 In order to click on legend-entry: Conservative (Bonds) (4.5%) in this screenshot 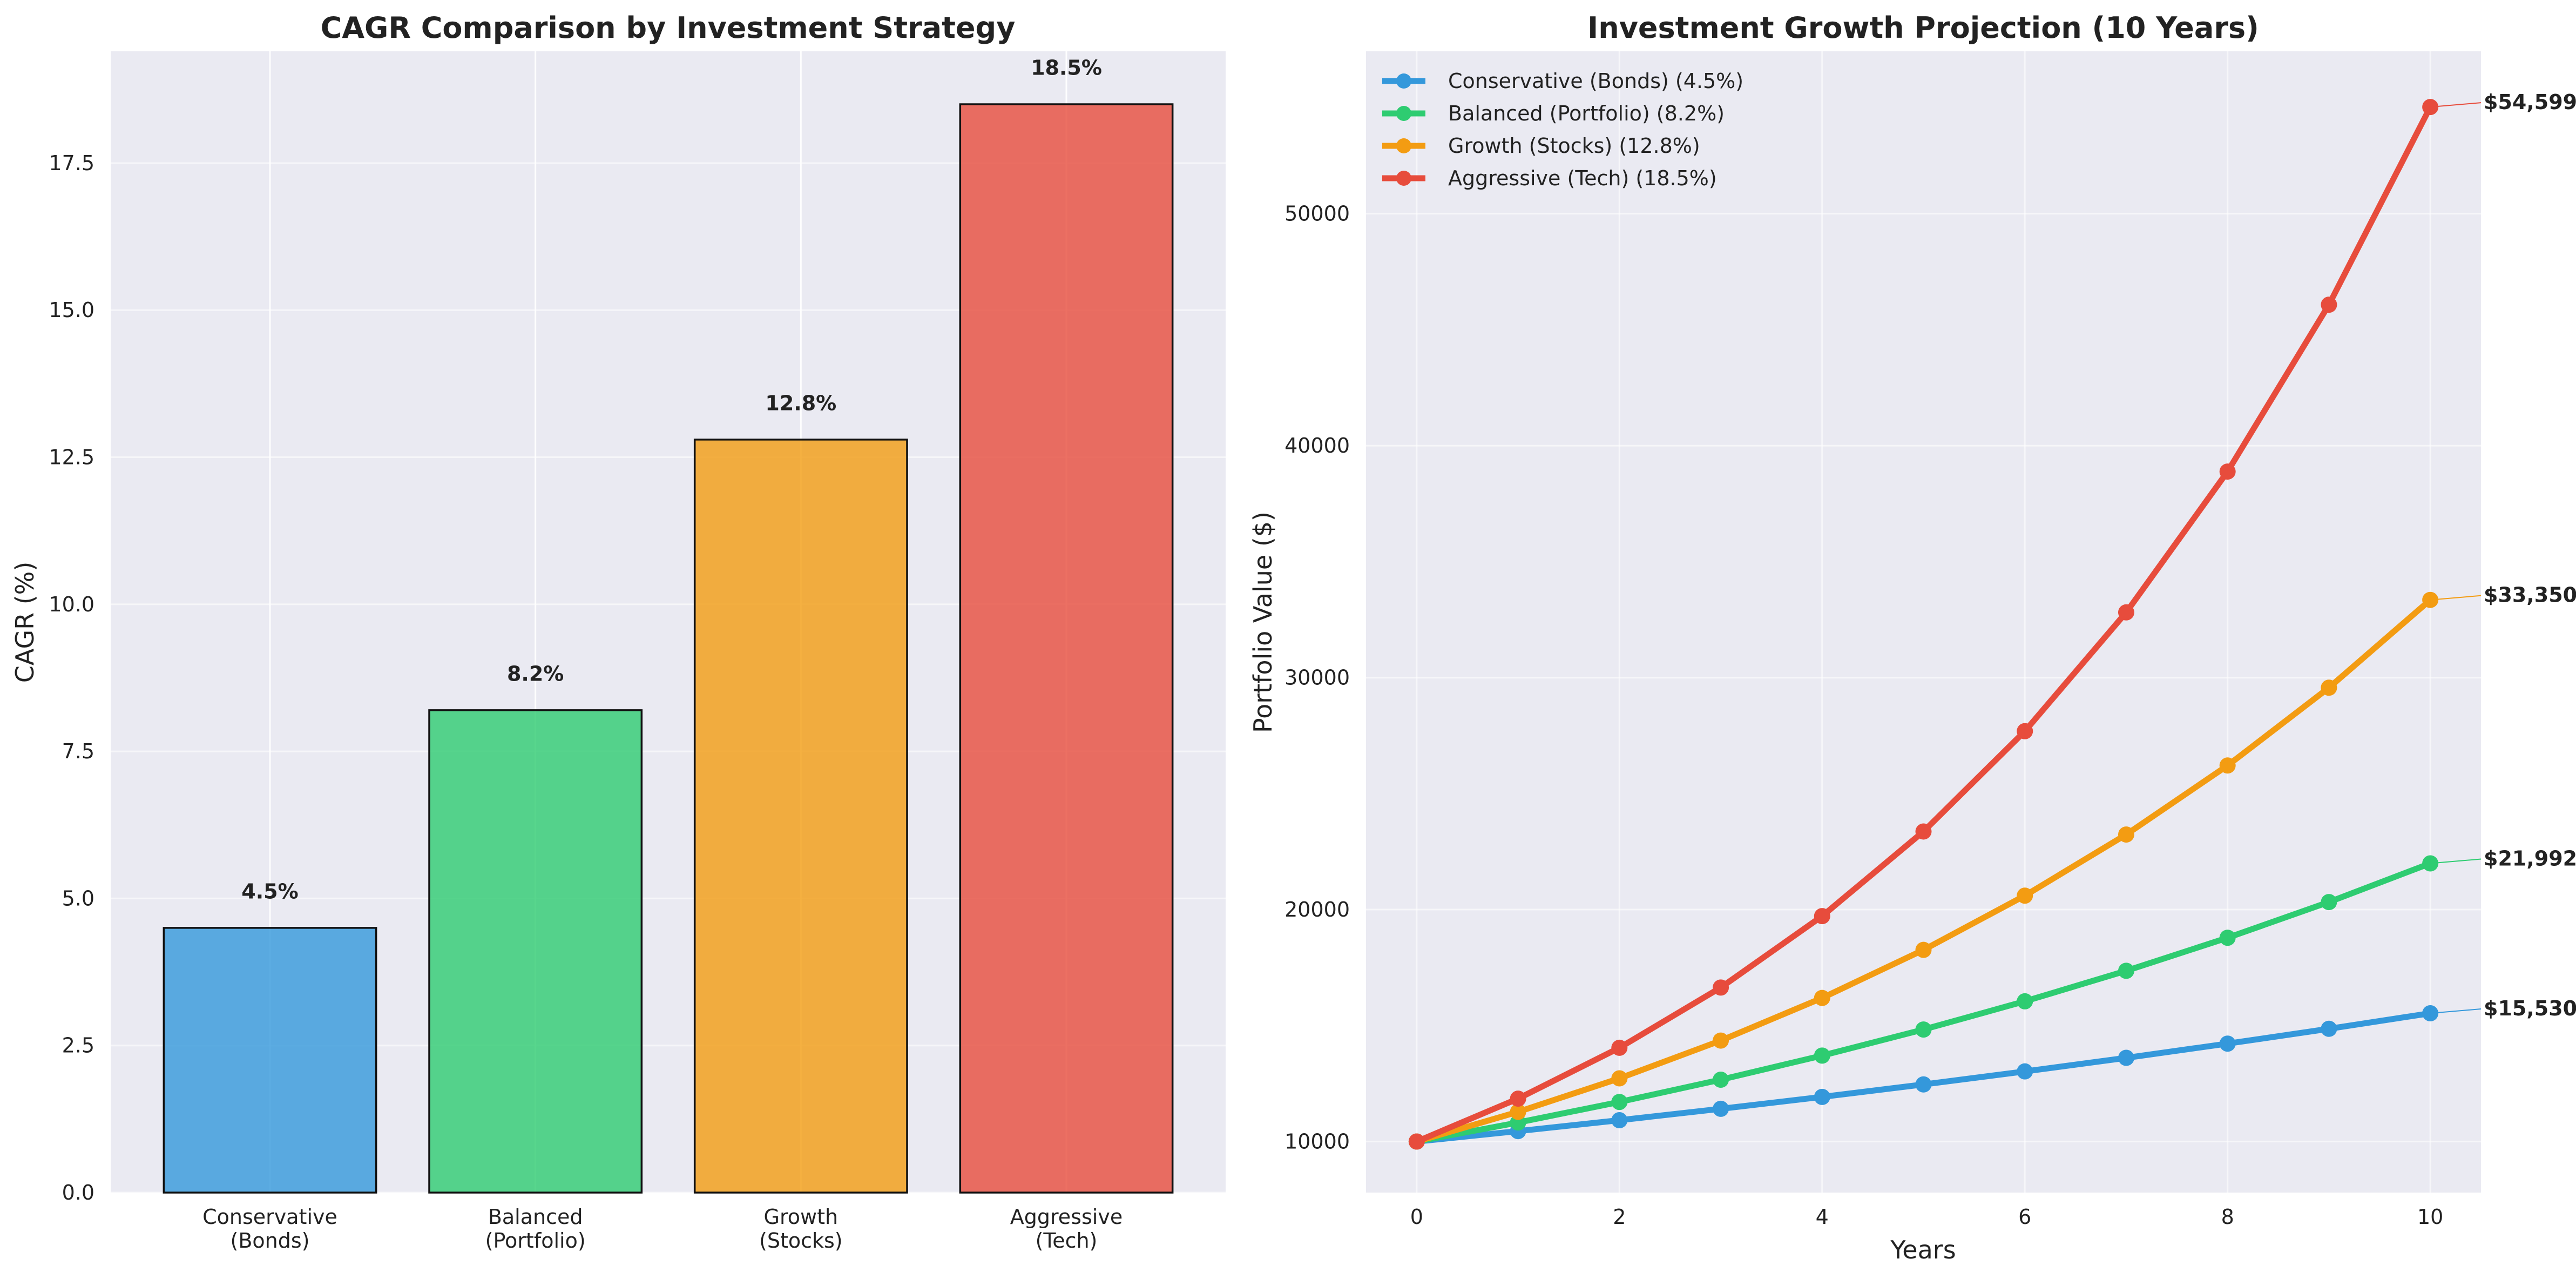, I will do `click(1595, 81)`.